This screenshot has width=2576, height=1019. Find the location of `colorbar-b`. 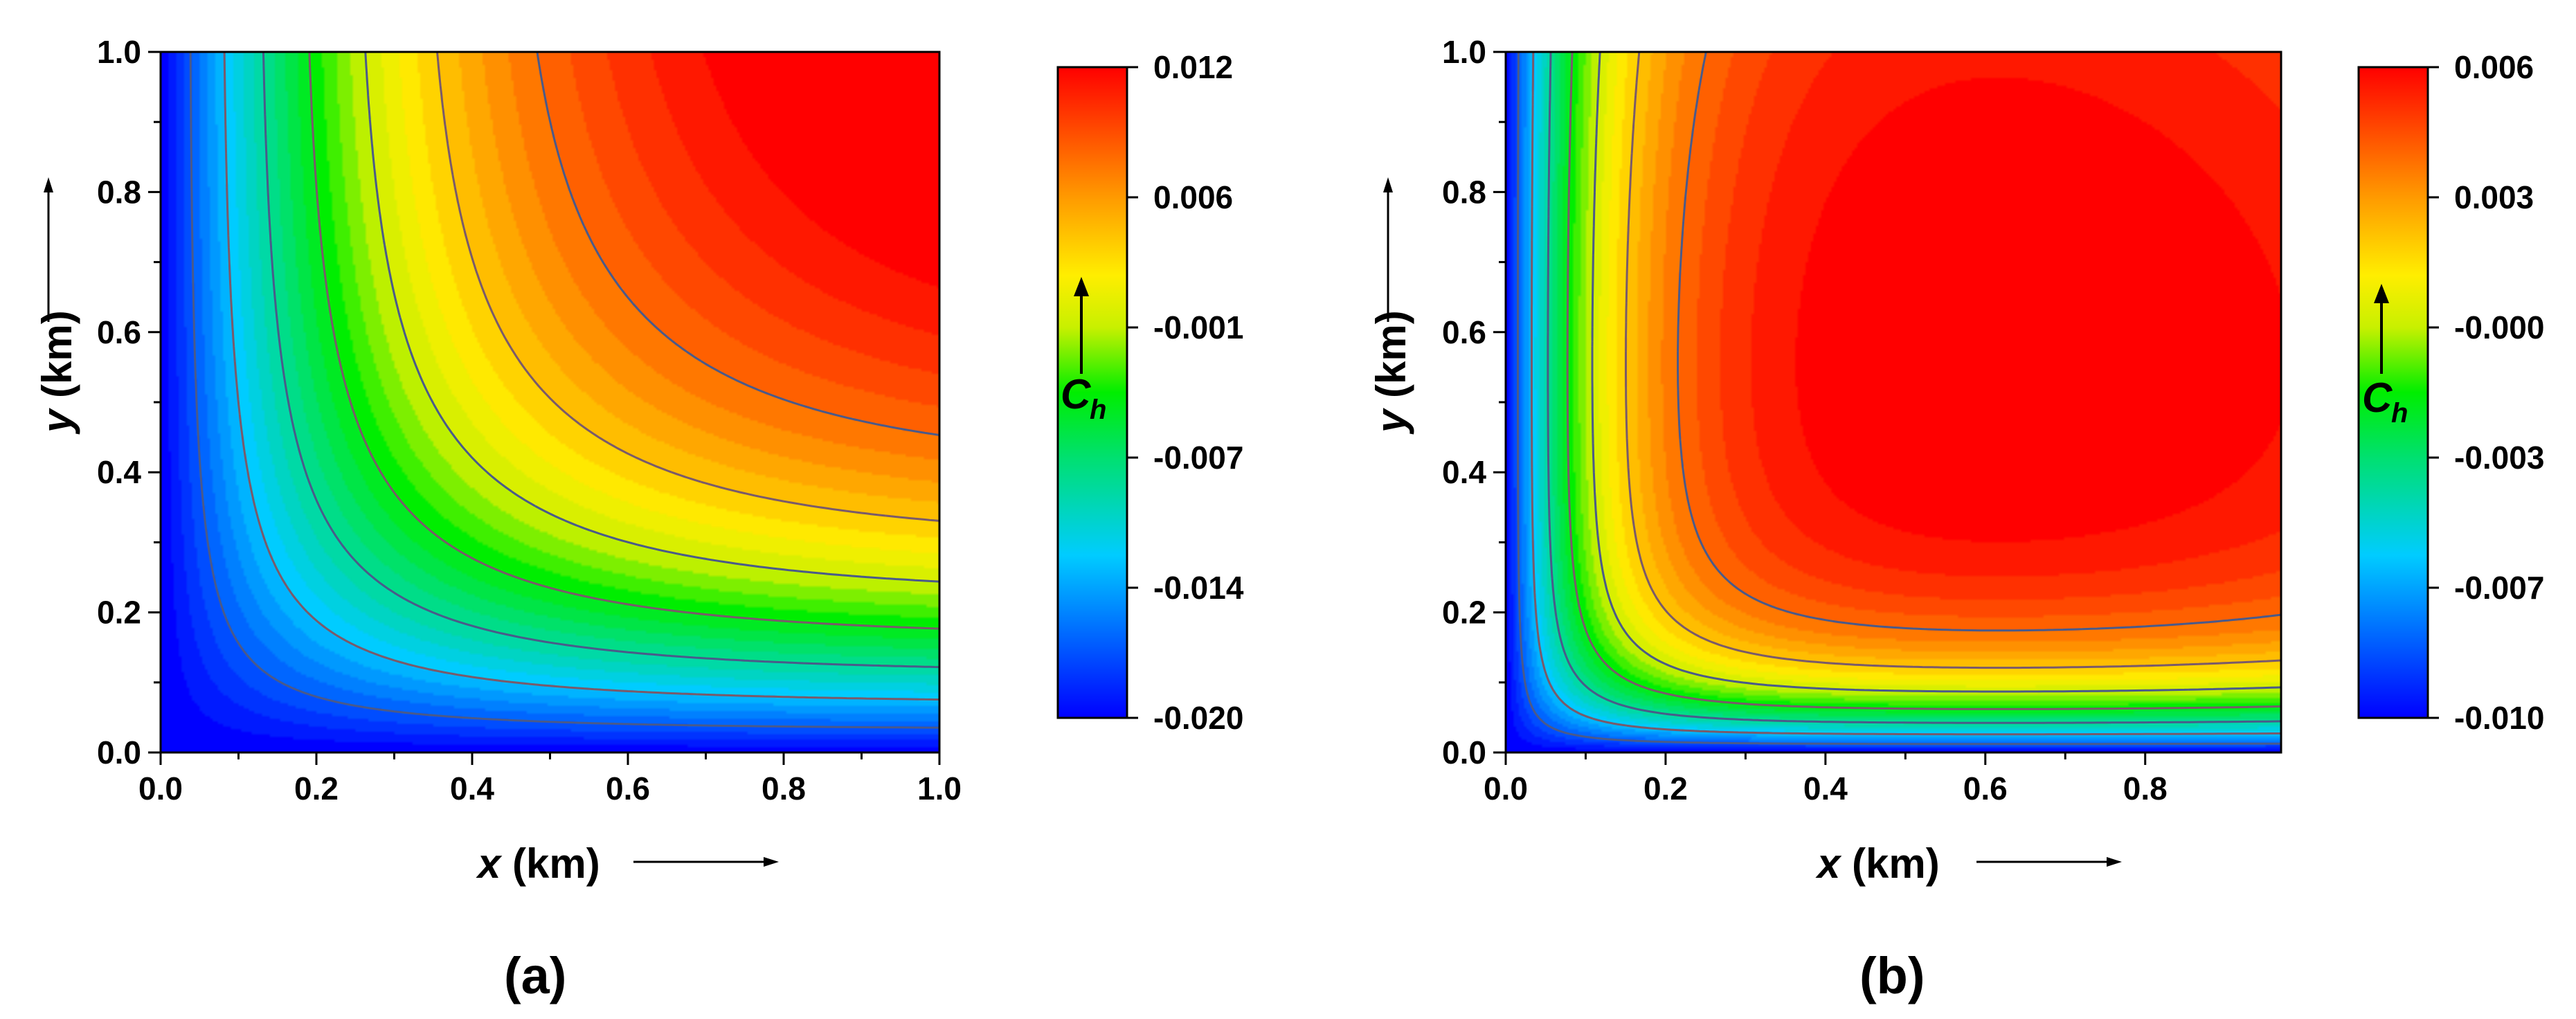

colorbar-b is located at coordinates (2393, 392).